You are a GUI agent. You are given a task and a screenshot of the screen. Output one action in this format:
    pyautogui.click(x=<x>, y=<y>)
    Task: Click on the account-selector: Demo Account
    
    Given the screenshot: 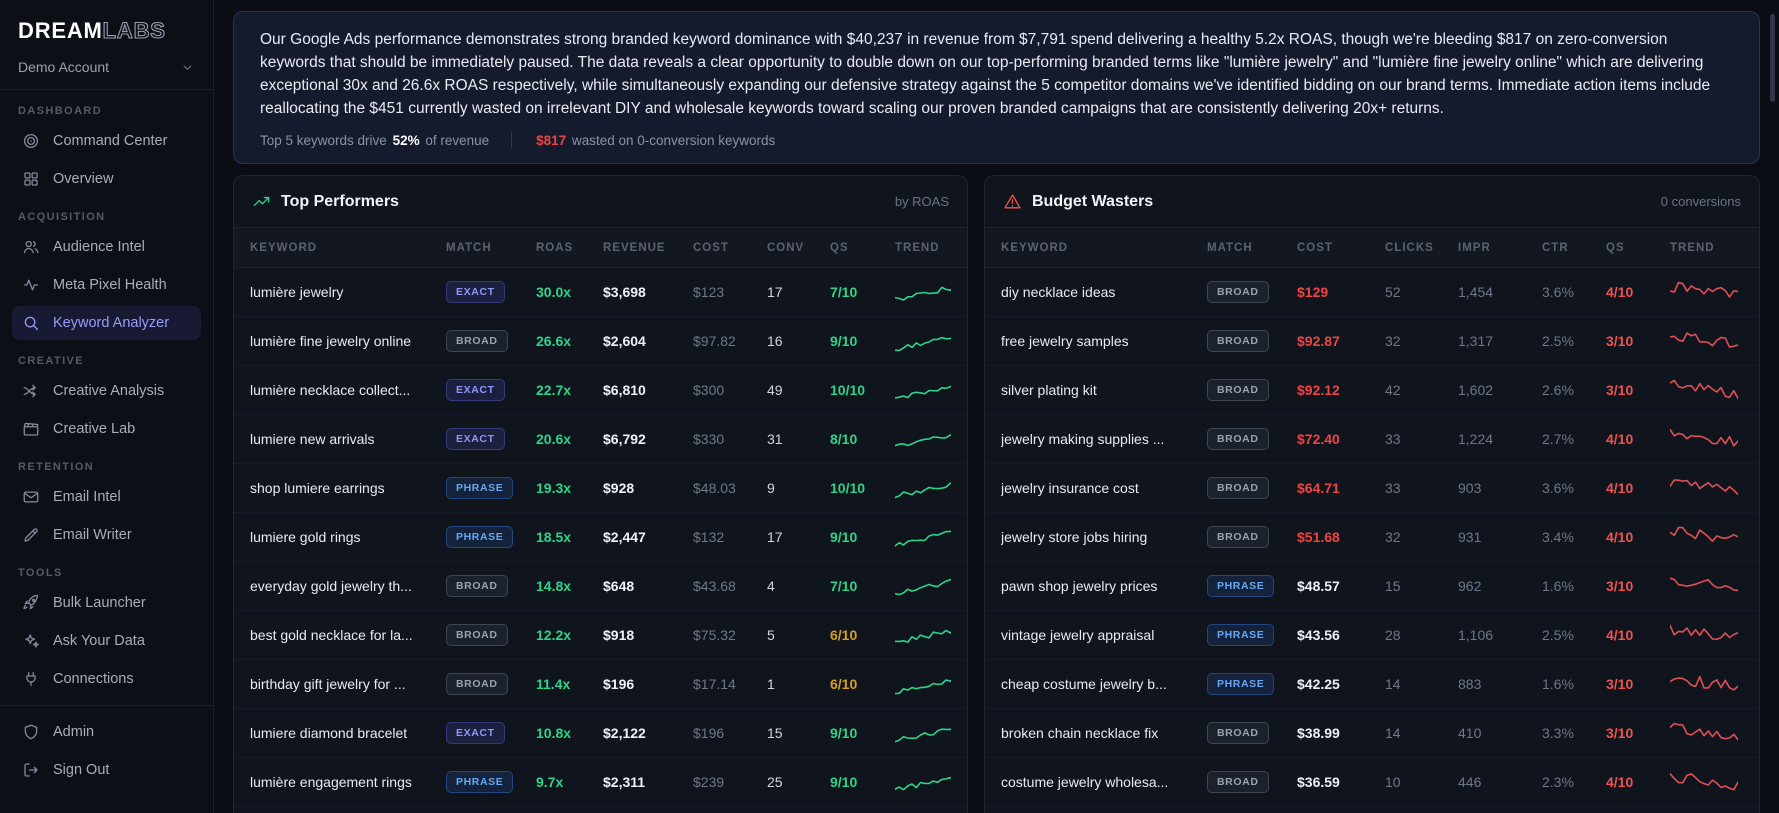 What is the action you would take?
    pyautogui.click(x=106, y=67)
    